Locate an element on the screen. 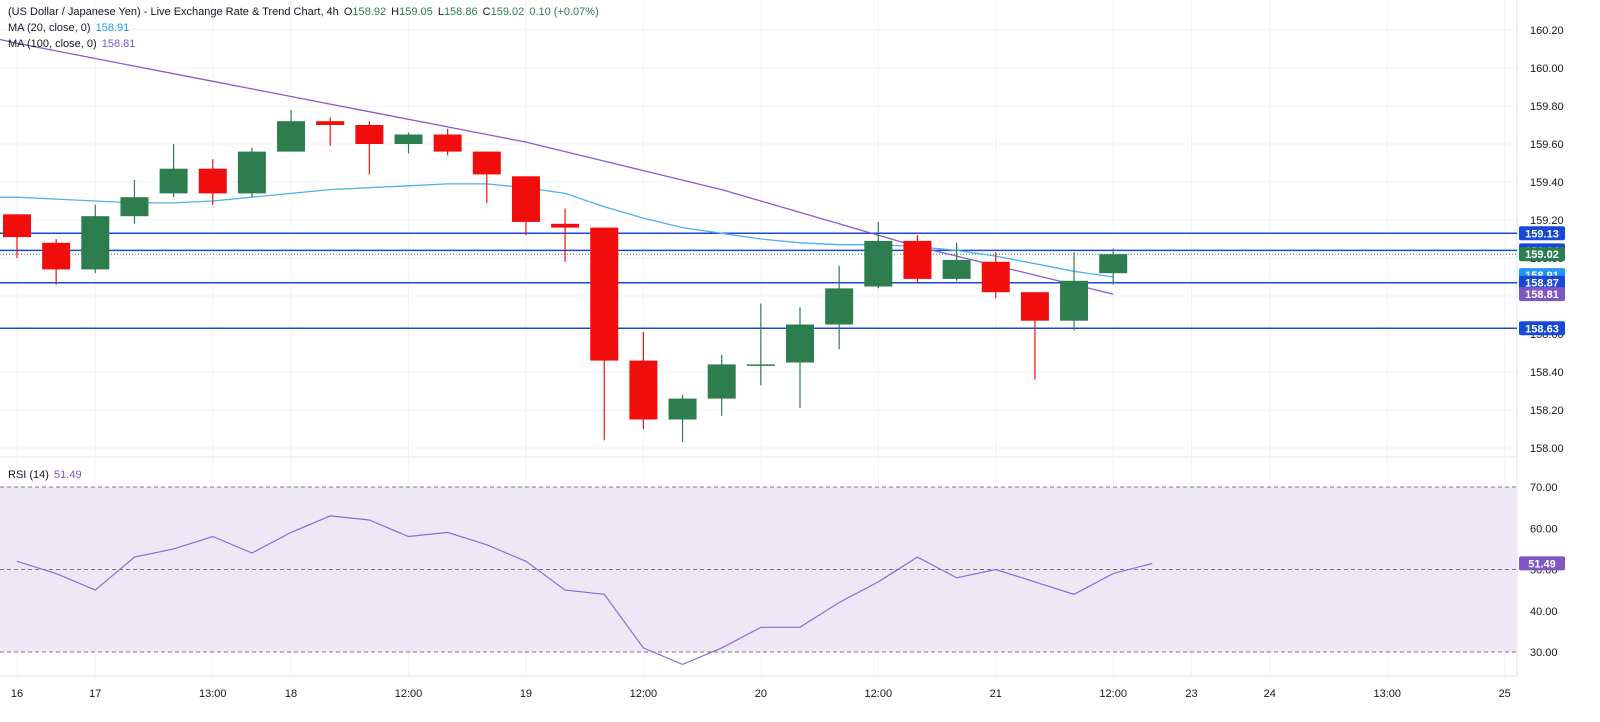 The width and height of the screenshot is (1600, 722). rsi-tag-text: 51.49 is located at coordinates (1542, 564).